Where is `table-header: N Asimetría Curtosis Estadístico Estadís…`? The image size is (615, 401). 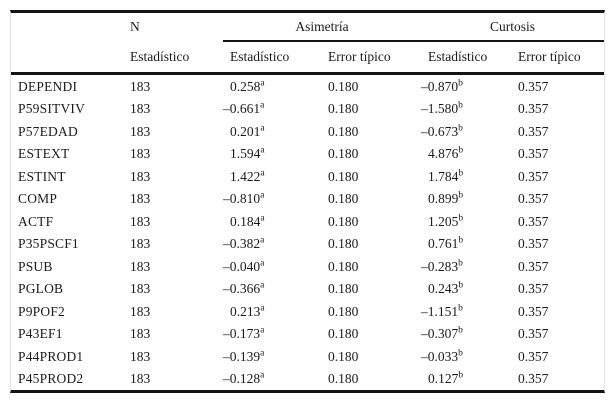
table-header: N Asimetría Curtosis Estadístico Estadís… is located at coordinates (308, 44).